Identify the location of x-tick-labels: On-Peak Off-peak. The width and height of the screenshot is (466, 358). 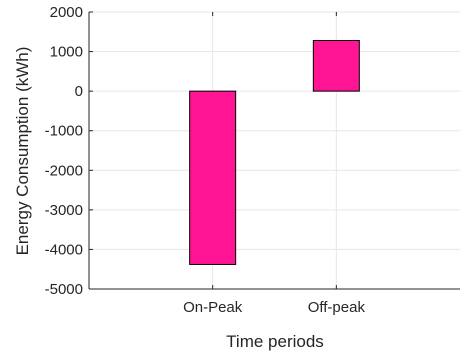
(274, 307).